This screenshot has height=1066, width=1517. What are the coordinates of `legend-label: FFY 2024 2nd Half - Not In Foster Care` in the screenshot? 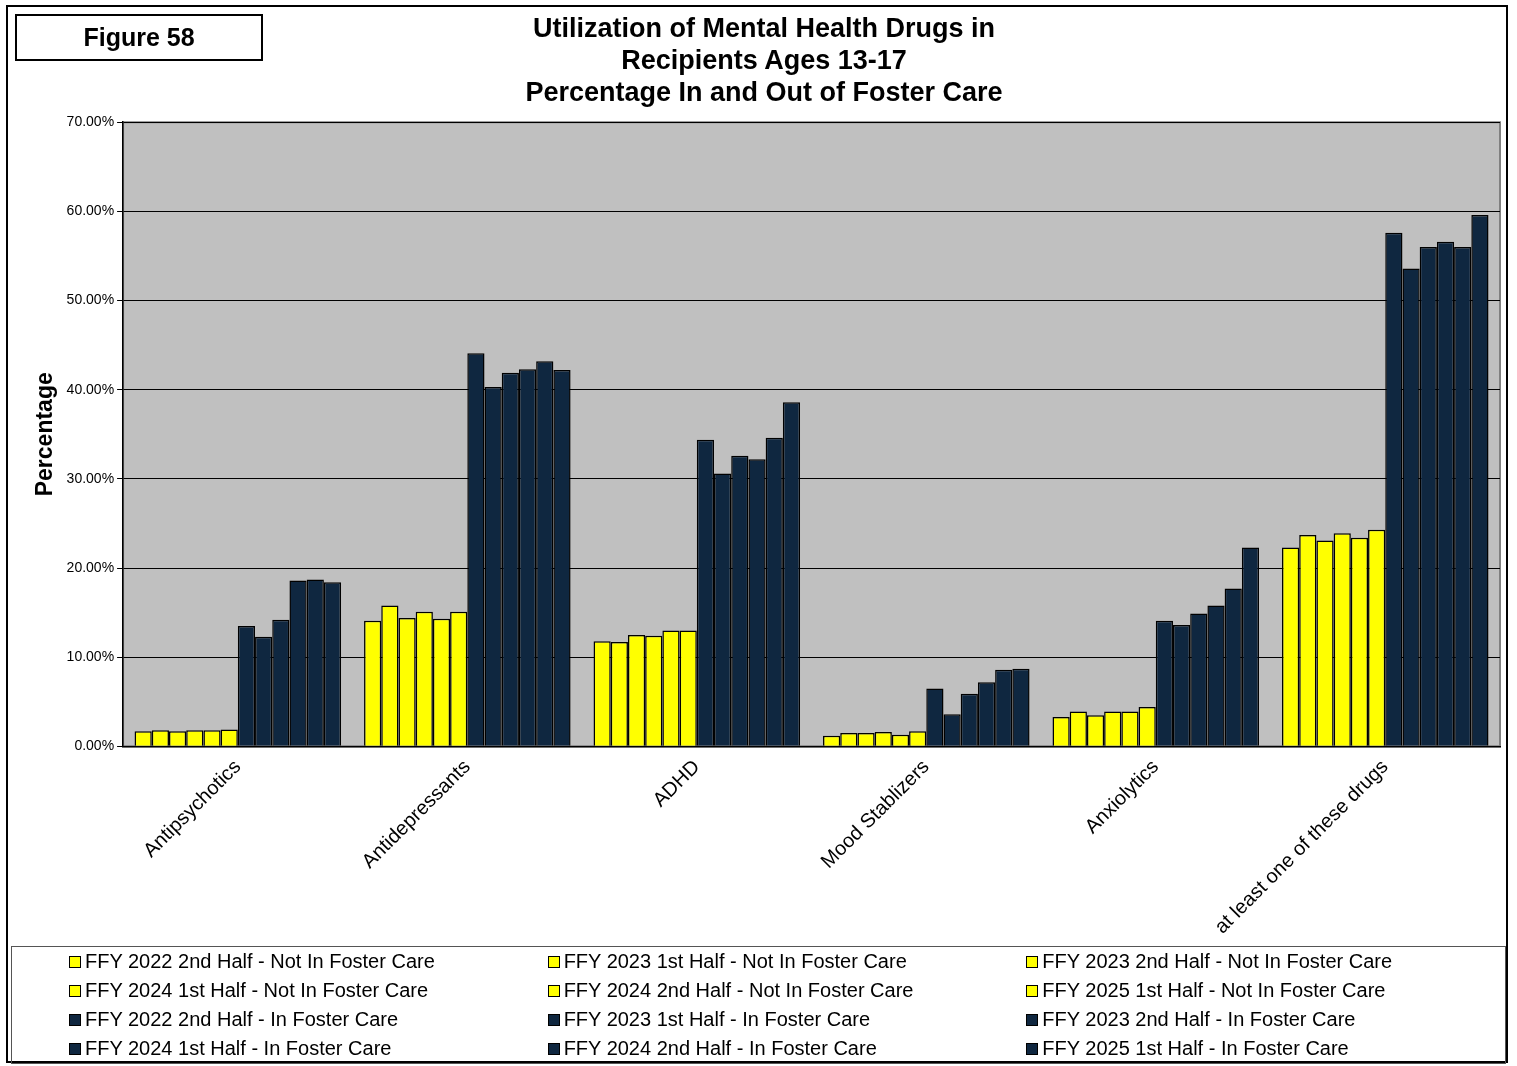 It's located at (738, 990).